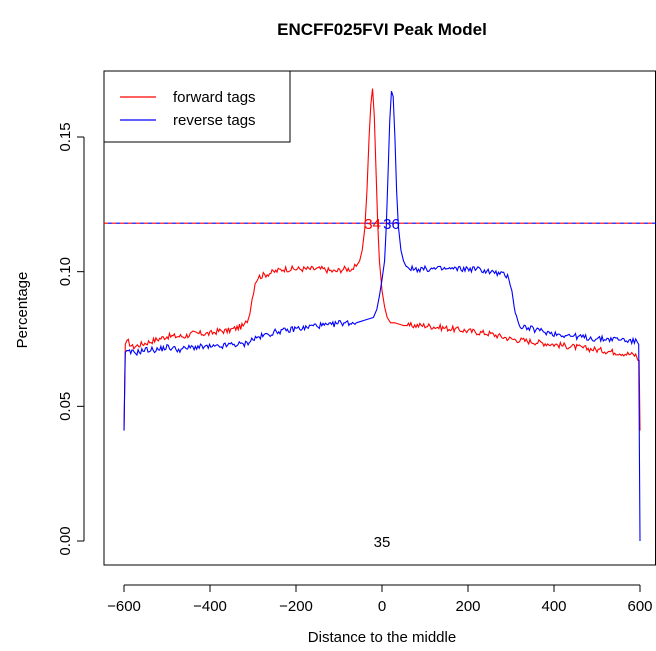 The image size is (656, 651). Describe the element at coordinates (214, 120) in the screenshot. I see `legend-label-reverse-tags: reverse tags` at that location.